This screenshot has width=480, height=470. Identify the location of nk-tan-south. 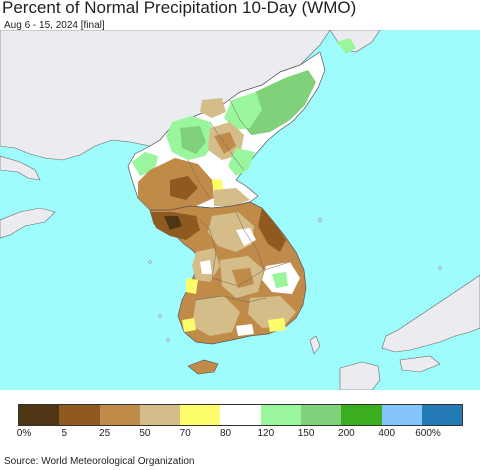
(232, 197).